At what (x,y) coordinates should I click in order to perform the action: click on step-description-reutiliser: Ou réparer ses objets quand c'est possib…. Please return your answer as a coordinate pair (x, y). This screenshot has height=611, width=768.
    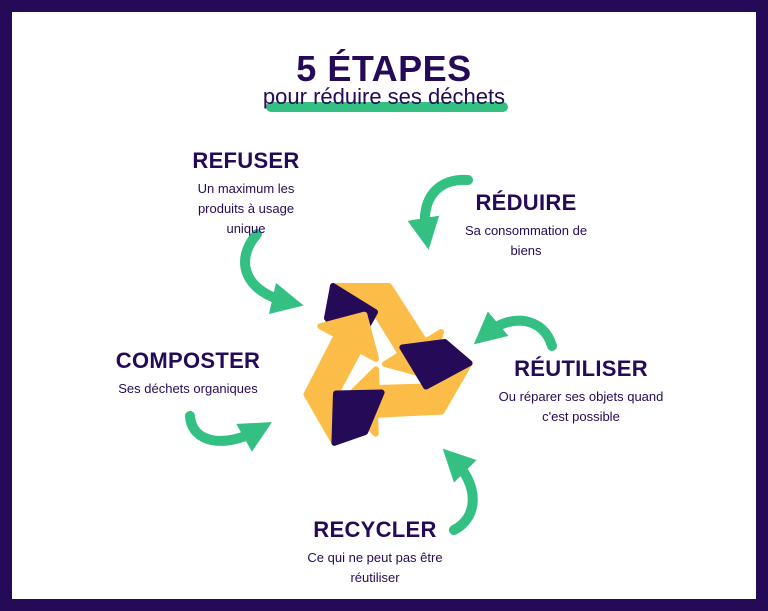
    Looking at the image, I should click on (581, 406).